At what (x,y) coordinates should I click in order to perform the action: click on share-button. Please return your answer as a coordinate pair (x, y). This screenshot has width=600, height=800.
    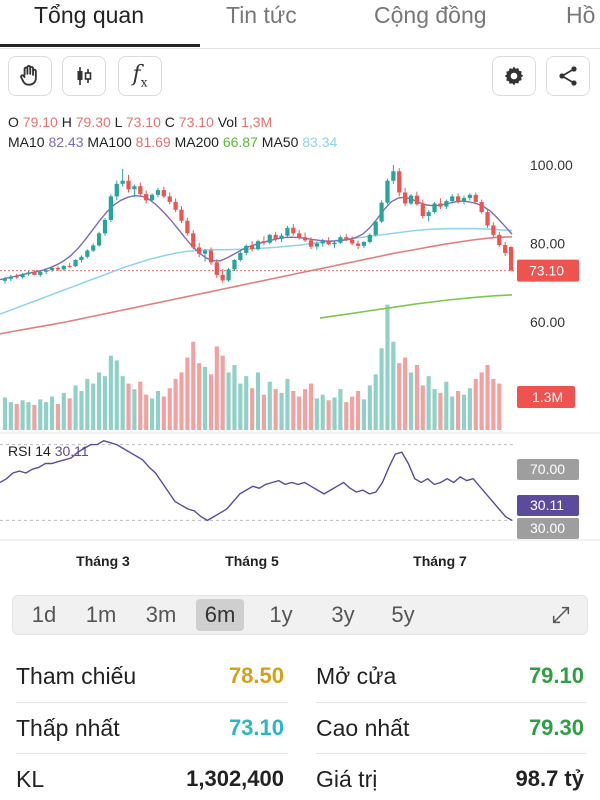
    Looking at the image, I should click on (568, 76).